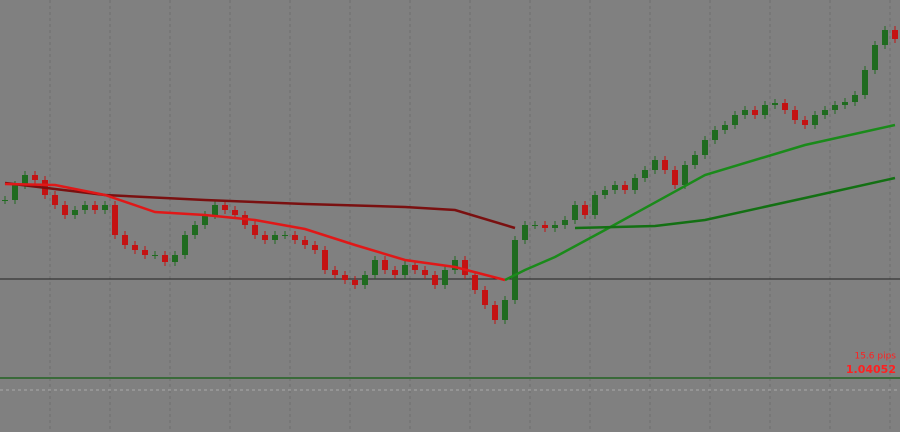 Image resolution: width=900 pixels, height=432 pixels. What do you see at coordinates (875, 357) in the screenshot?
I see `pips-label: 15.6 pips` at bounding box center [875, 357].